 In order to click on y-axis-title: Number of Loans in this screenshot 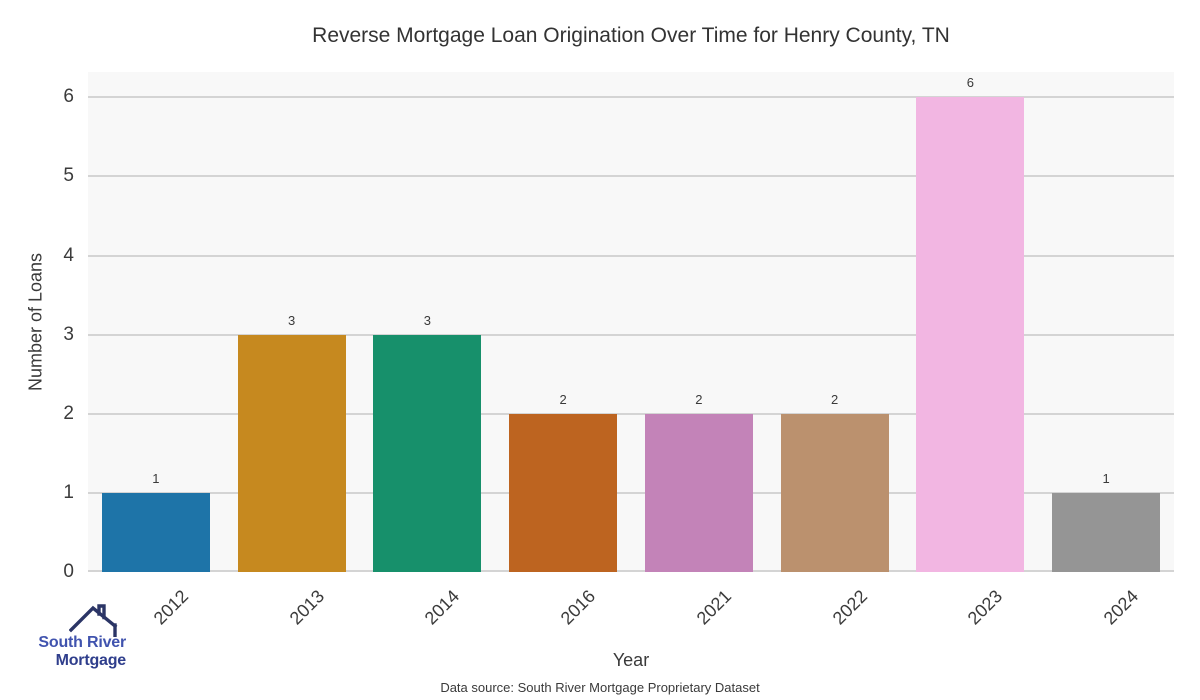, I will do `click(35, 322)`.